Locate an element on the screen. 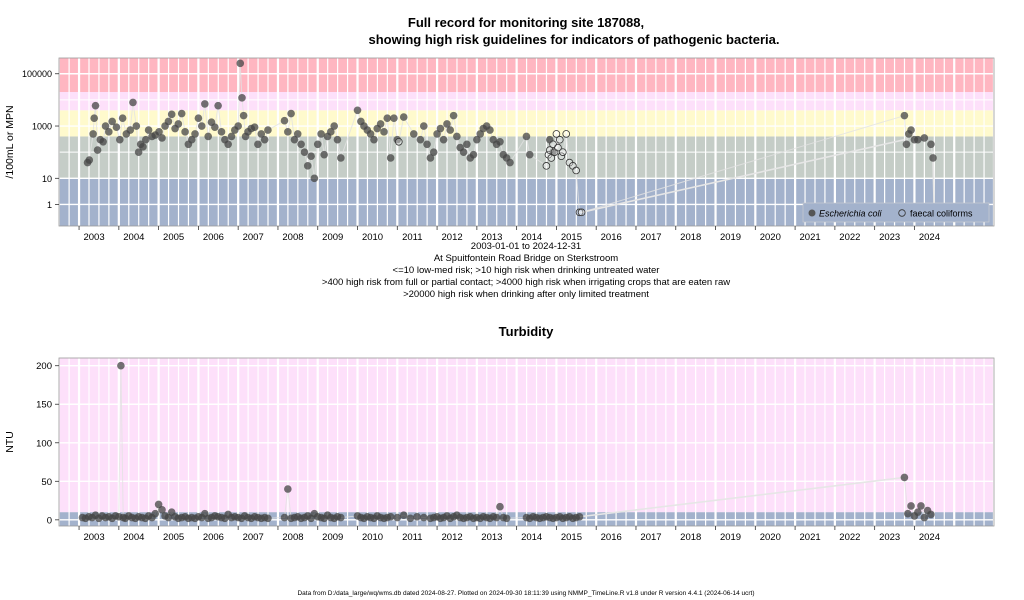  chart1-xtick-label: 2010 is located at coordinates (372, 237).